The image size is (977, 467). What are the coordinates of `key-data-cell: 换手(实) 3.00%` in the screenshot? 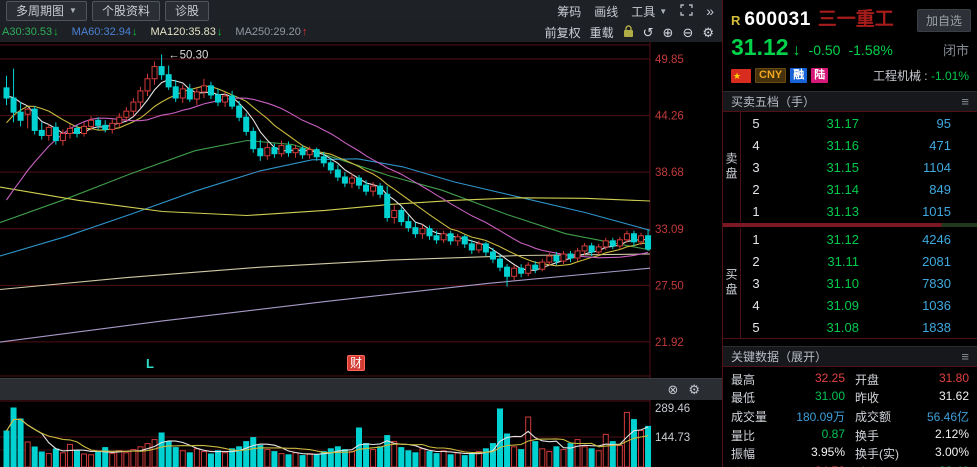 It's located at (912, 453).